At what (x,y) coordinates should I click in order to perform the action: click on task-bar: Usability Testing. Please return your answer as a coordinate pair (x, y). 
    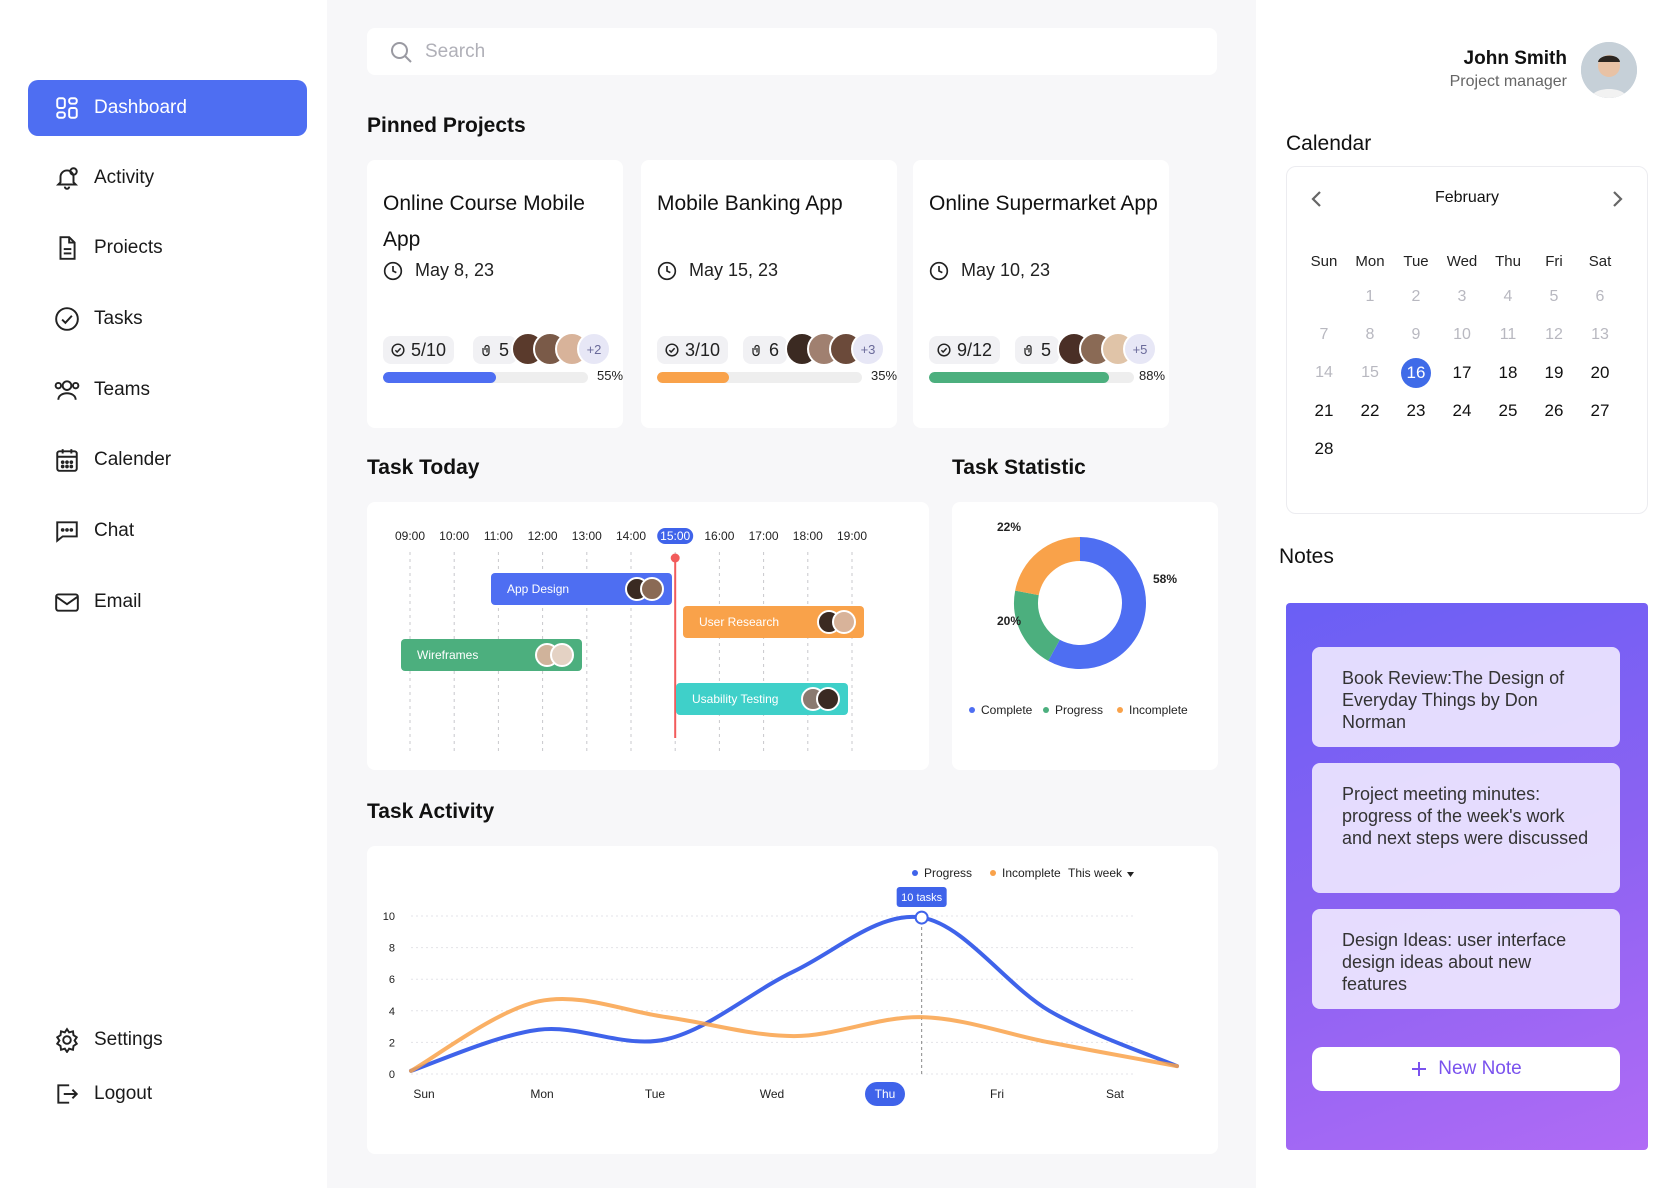
    Looking at the image, I should click on (762, 699).